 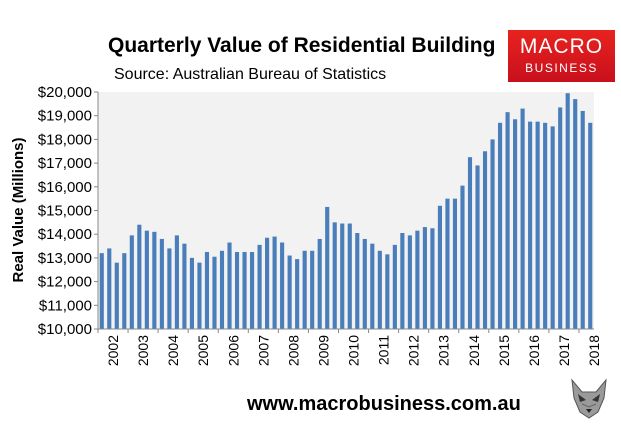 What do you see at coordinates (250, 74) in the screenshot?
I see `chart-subtitle: Source: Australian Bureau of Statistics` at bounding box center [250, 74].